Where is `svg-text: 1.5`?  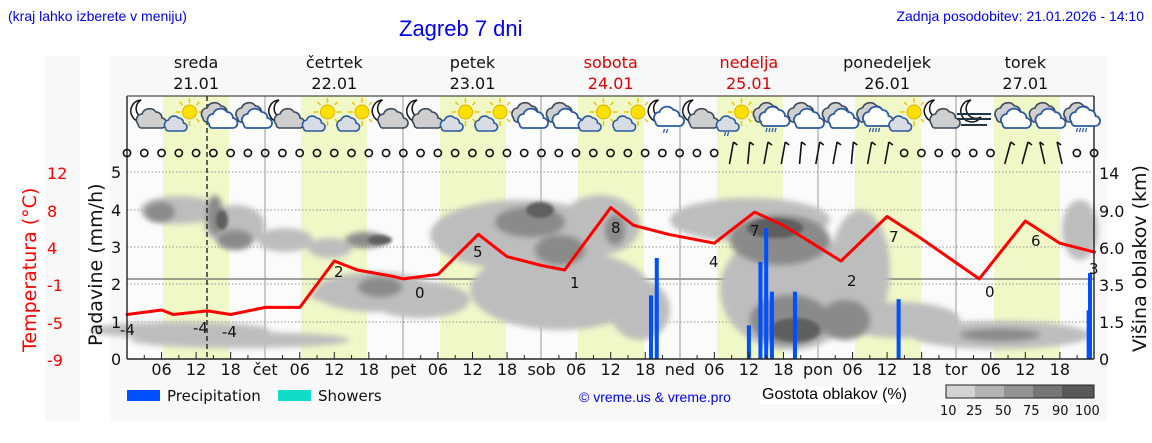
svg-text: 1.5 is located at coordinates (1111, 322).